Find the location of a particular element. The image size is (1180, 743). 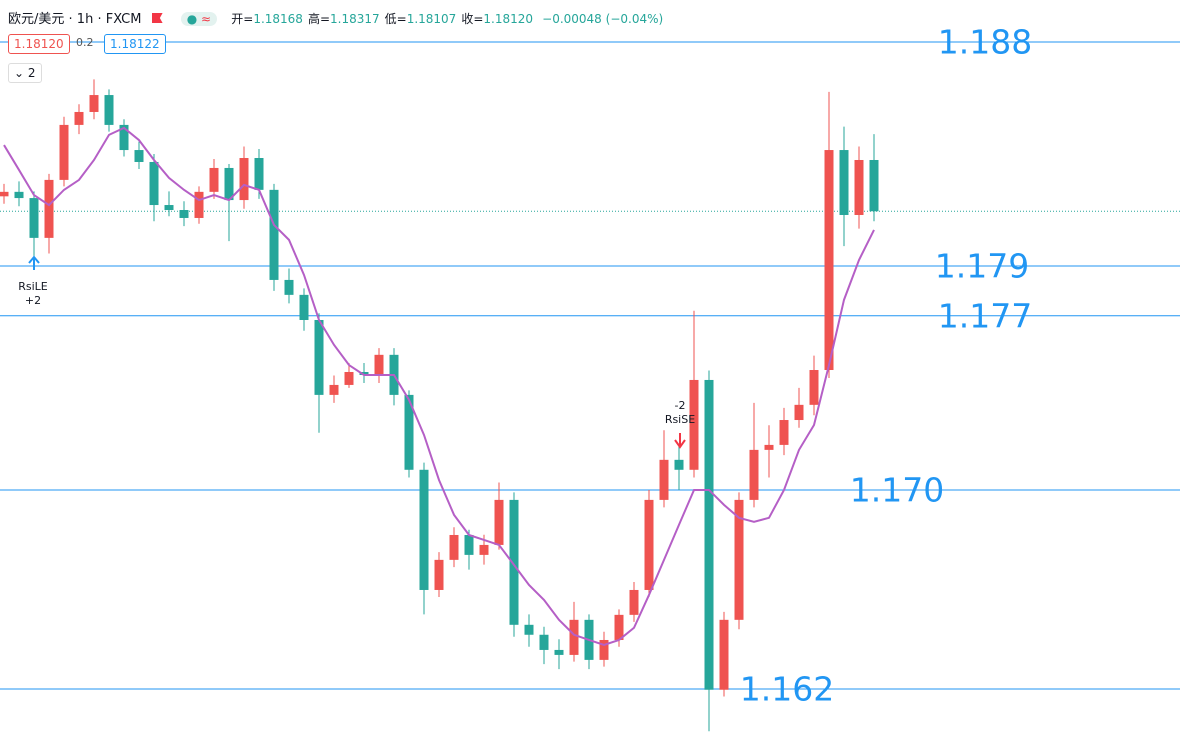

annotation: -2 is located at coordinates (680, 405).